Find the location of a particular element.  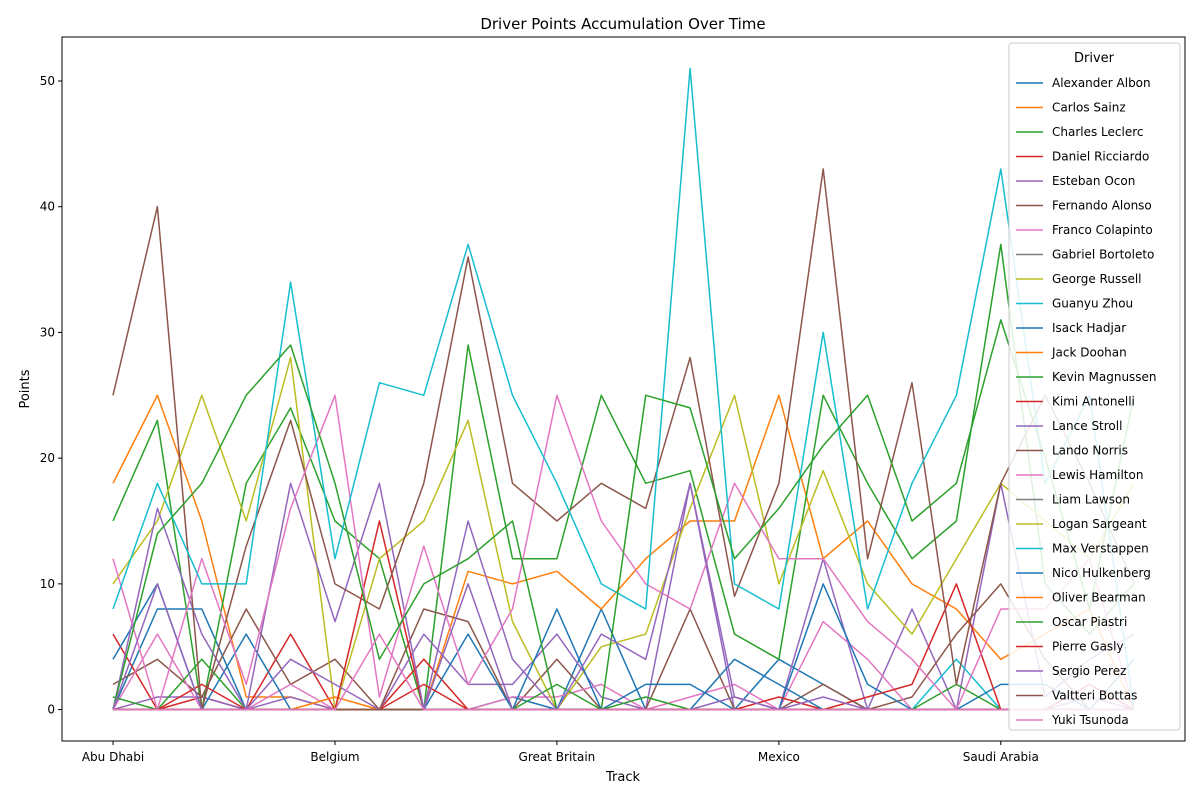

legend-label-2: Charles Leclerc is located at coordinates (1098, 132).